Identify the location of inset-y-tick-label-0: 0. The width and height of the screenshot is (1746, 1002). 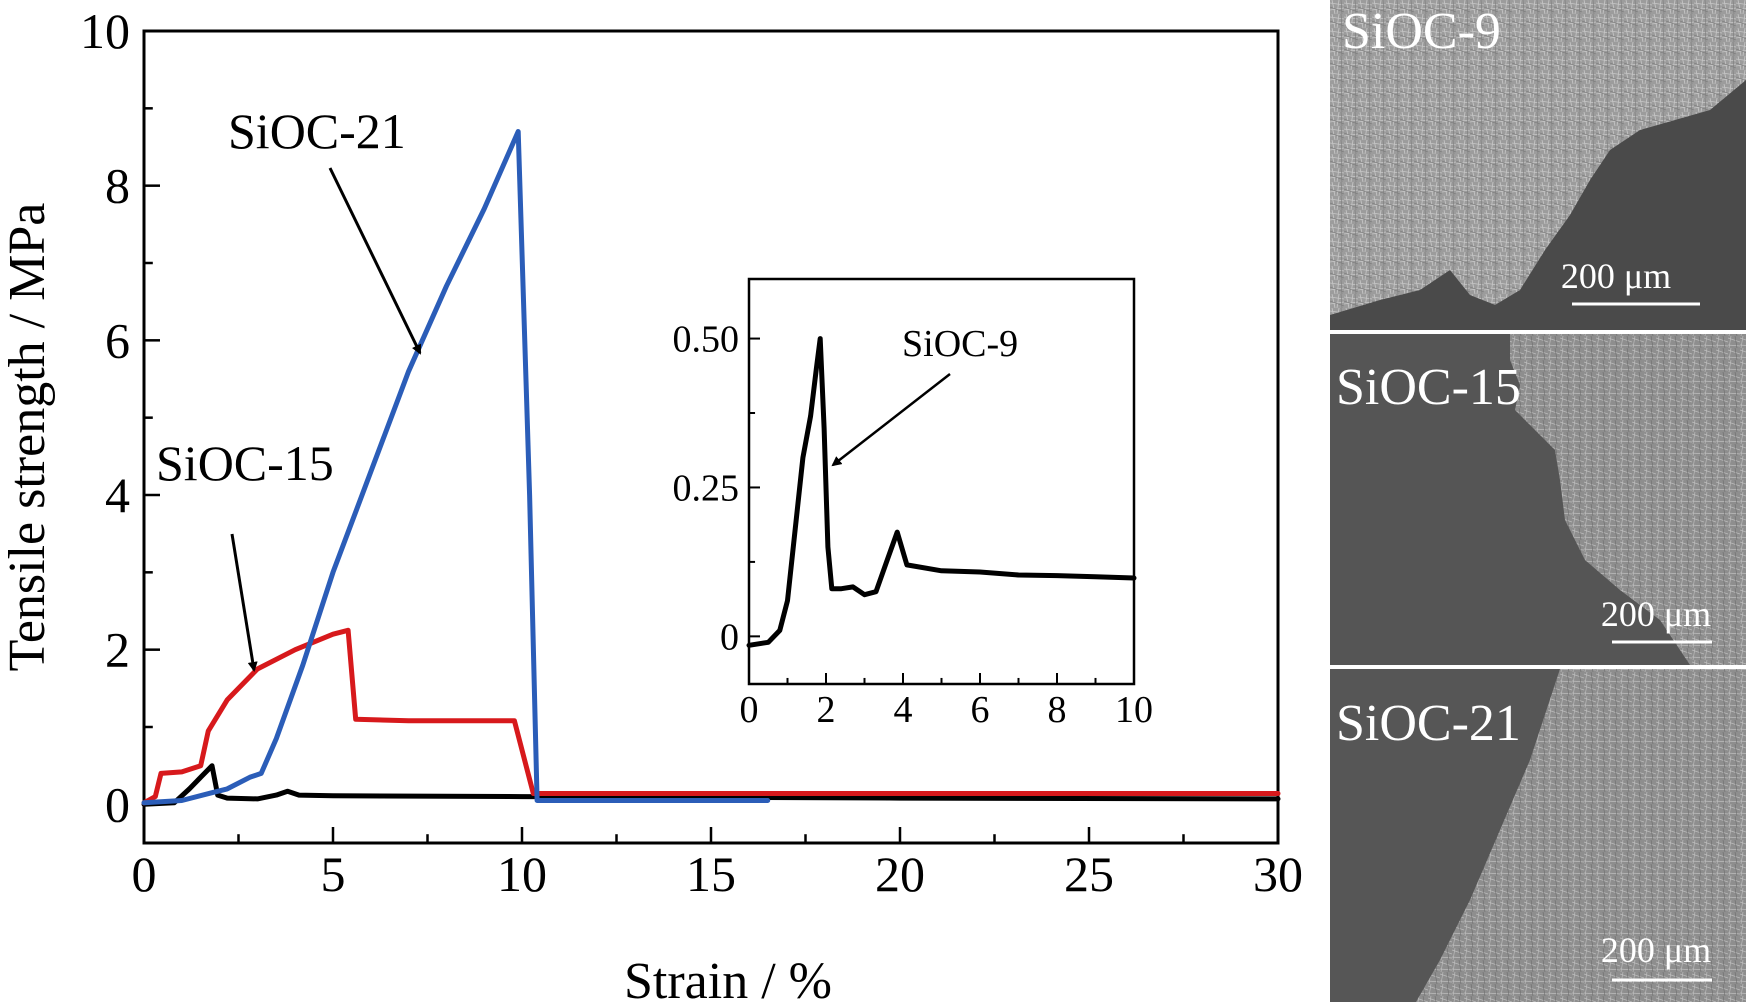
(729, 637).